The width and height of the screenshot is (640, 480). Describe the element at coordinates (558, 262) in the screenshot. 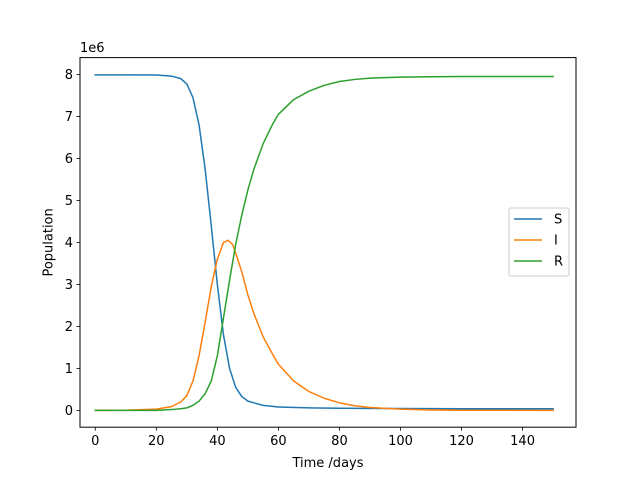

I see `legend-label-R: R` at that location.